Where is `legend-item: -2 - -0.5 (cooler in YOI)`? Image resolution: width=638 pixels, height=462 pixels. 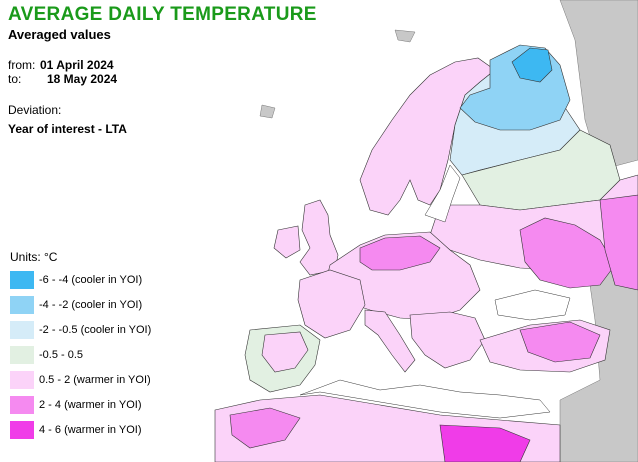 legend-item: -2 - -0.5 (cooler in YOI) is located at coordinates (80, 329).